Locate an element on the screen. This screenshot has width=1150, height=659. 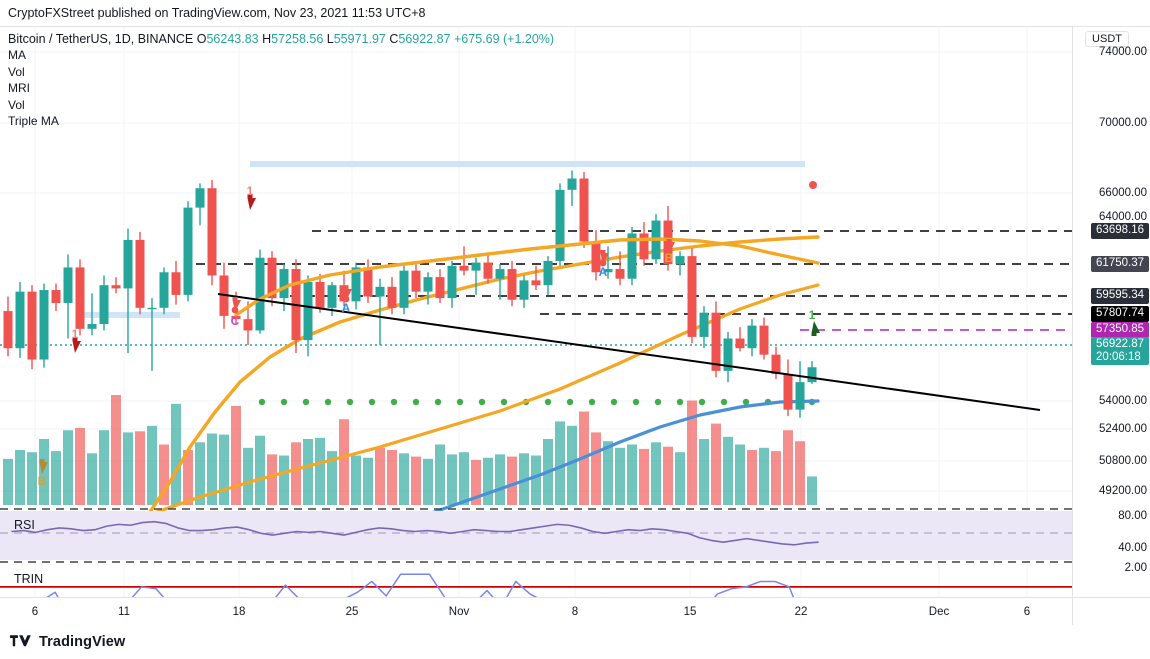
rsi-line is located at coordinates (415, 533).